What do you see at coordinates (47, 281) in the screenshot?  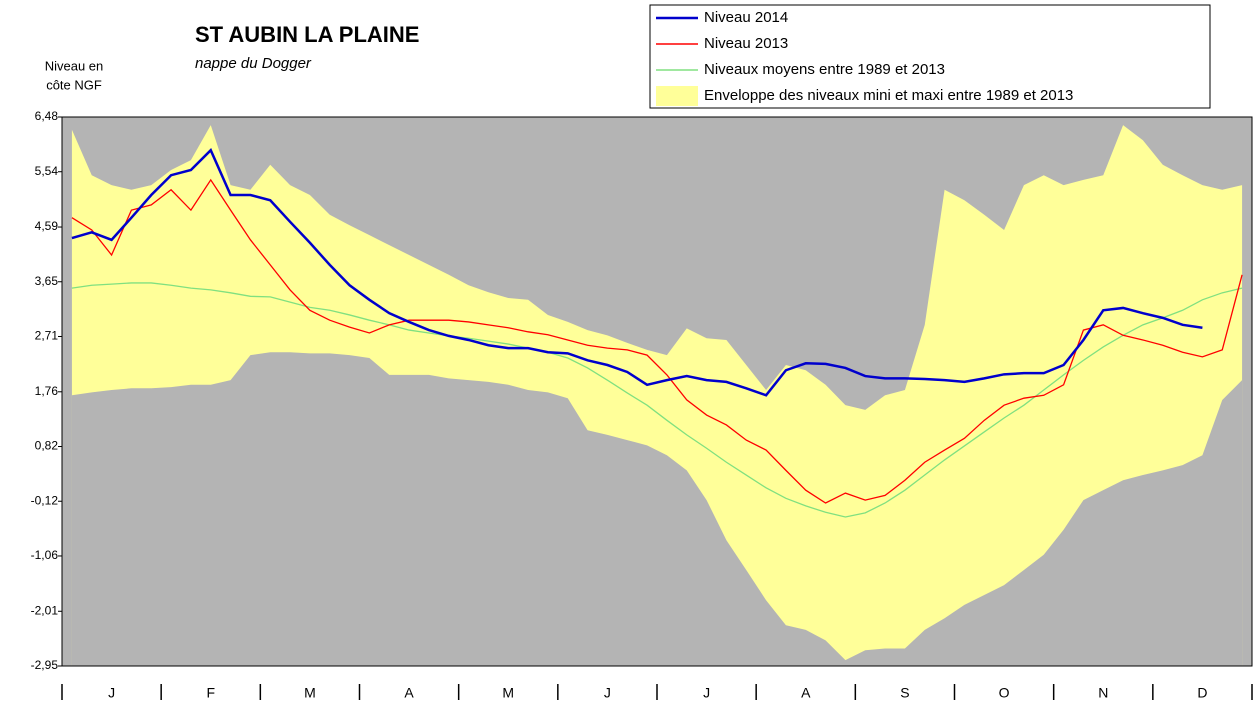 I see `y-tick-label: 3,65` at bounding box center [47, 281].